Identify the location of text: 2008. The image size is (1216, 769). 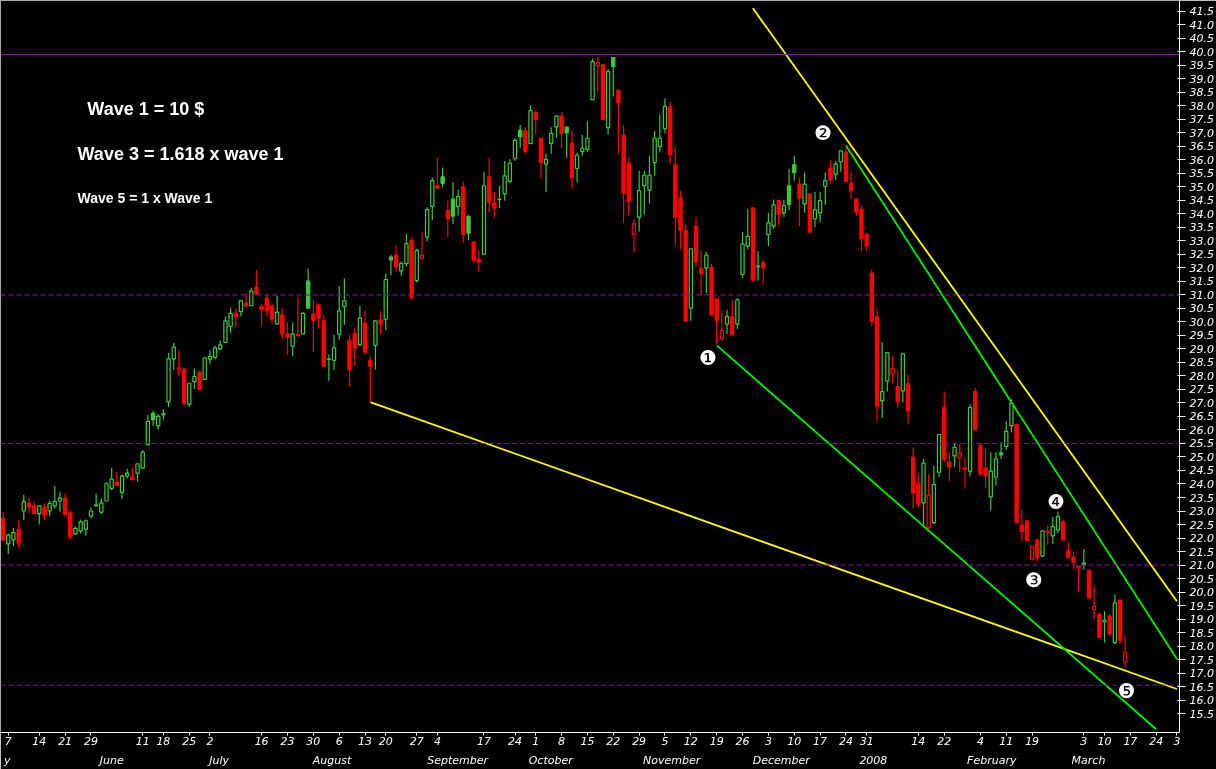
(873, 760).